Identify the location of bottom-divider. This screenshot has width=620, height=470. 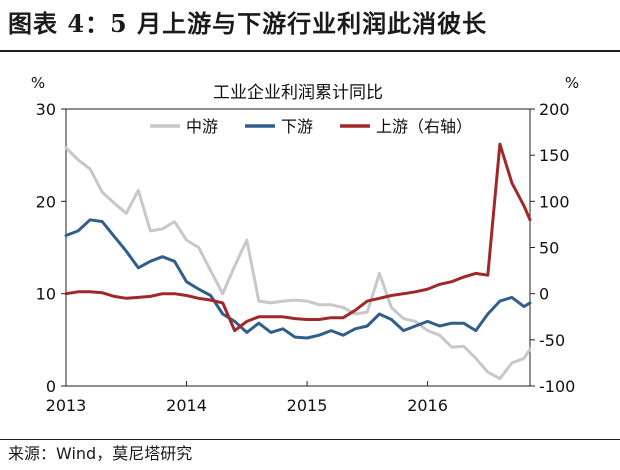
(310, 439).